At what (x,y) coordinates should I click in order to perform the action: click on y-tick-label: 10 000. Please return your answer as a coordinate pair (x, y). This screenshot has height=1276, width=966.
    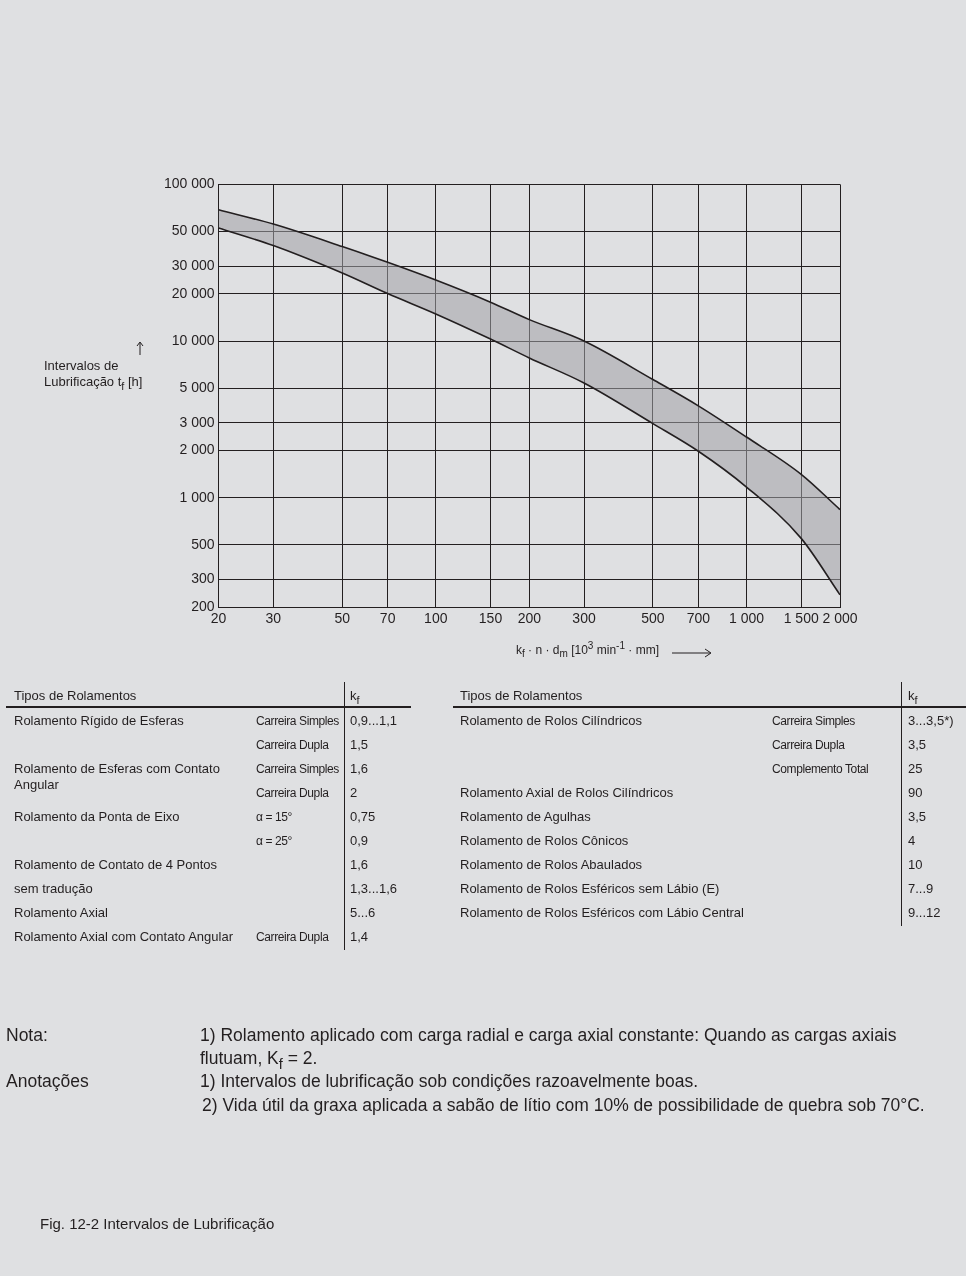
    Looking at the image, I should click on (193, 339).